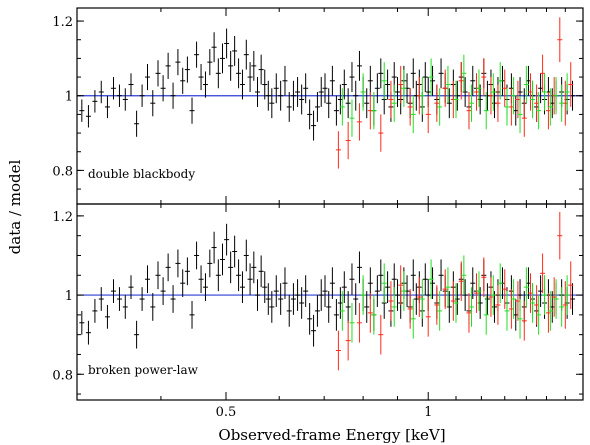 The width and height of the screenshot is (590, 445). Describe the element at coordinates (62, 22) in the screenshot. I see `panel-1-y-tick-label: 1.2` at that location.